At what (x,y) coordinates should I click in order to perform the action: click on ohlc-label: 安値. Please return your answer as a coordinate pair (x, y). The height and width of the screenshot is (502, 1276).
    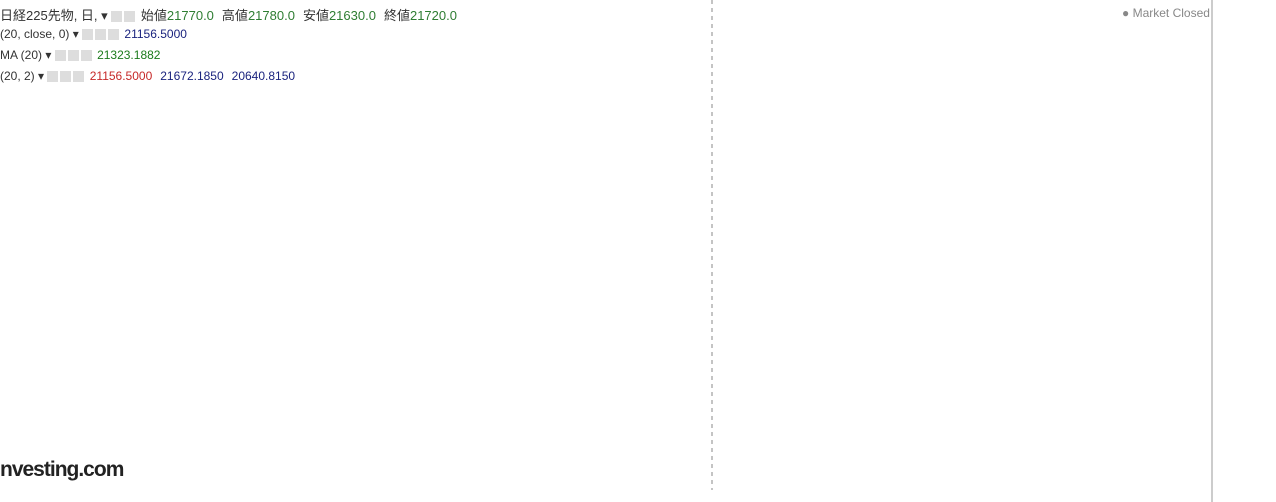
    Looking at the image, I should click on (315, 15).